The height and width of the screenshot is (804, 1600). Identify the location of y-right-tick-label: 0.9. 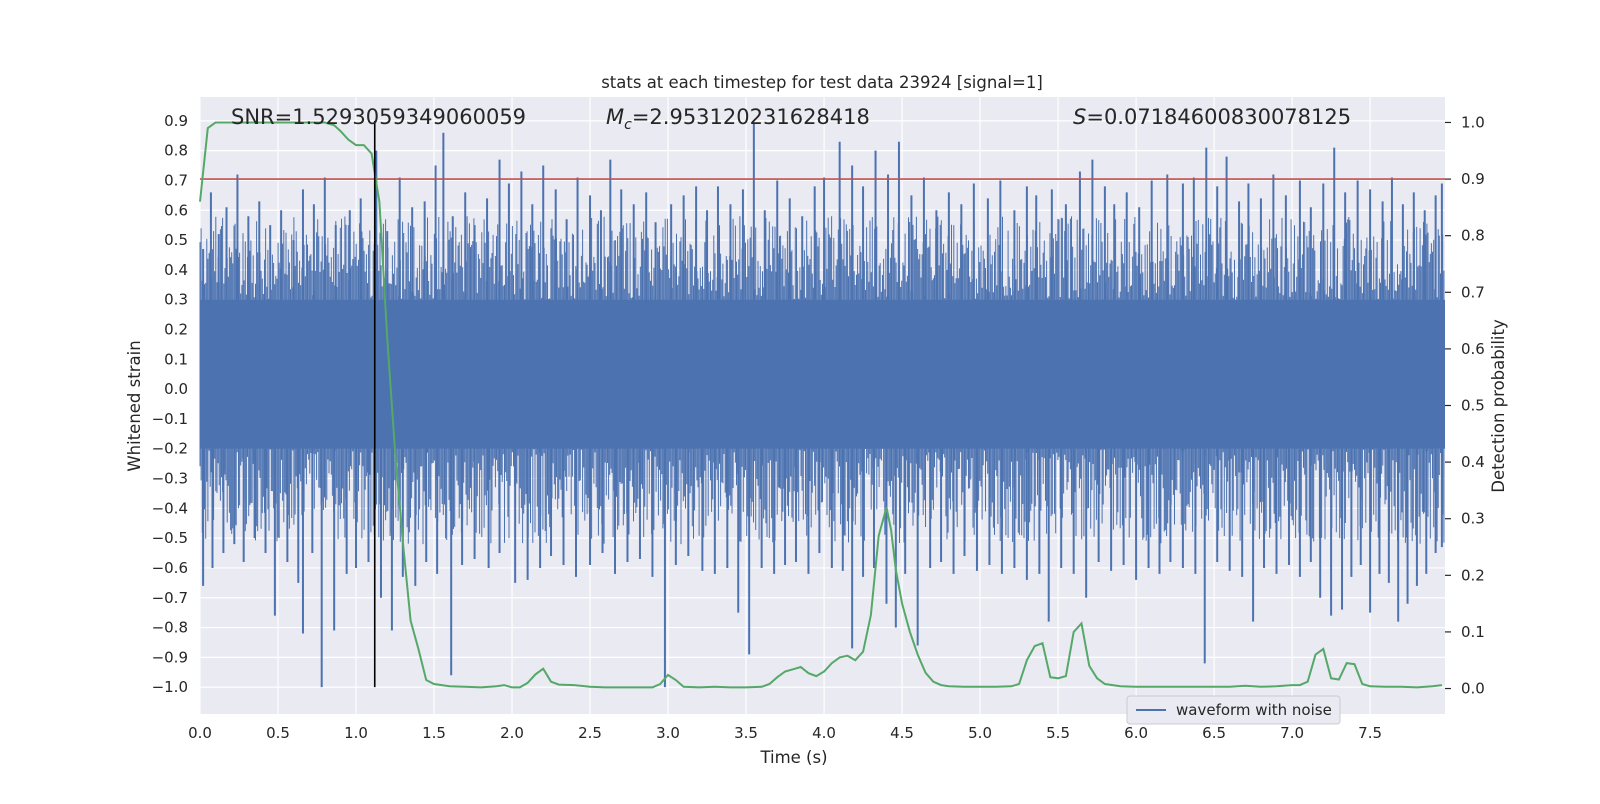
(1473, 179).